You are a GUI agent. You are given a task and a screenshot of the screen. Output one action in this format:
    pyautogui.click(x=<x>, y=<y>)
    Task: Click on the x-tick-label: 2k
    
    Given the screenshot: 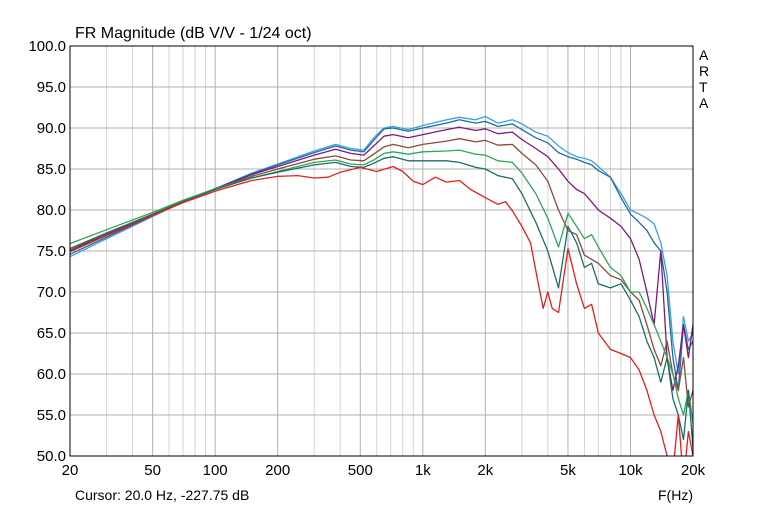 What is the action you would take?
    pyautogui.click(x=485, y=470)
    